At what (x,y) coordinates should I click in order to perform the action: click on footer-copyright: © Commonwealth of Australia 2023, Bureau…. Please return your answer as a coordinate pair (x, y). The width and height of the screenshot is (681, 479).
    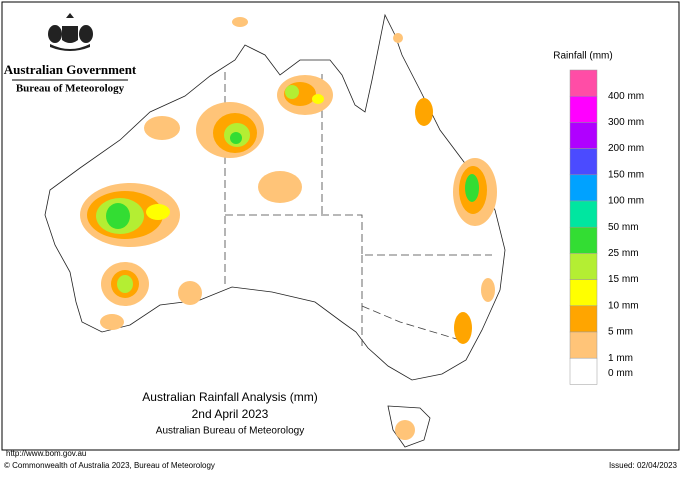
    Looking at the image, I should click on (109, 465).